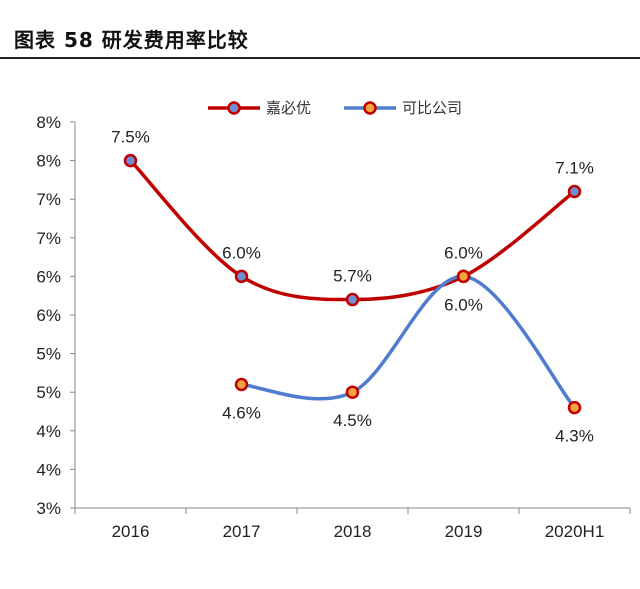 The height and width of the screenshot is (589, 640). Describe the element at coordinates (288, 108) in the screenshot. I see `legend-label-1: 嘉必优` at that location.